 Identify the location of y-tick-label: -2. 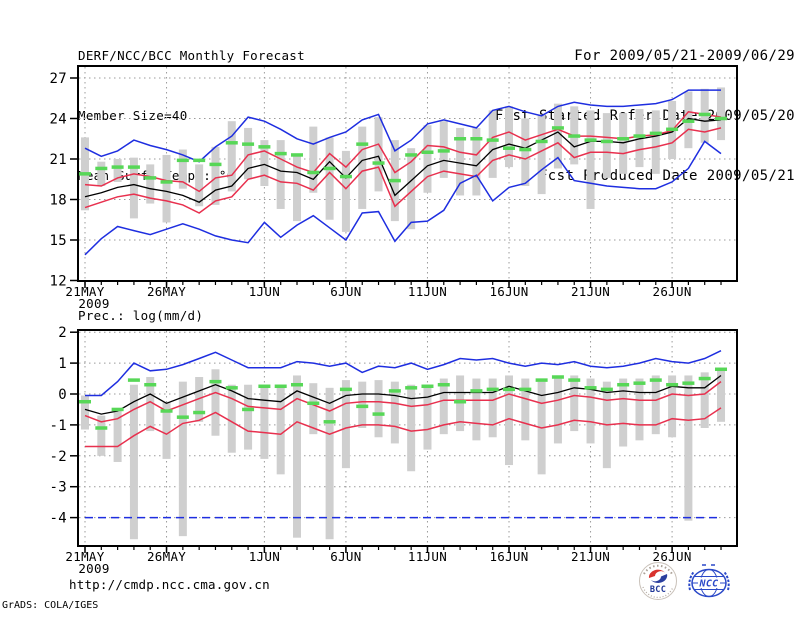
(58, 457).